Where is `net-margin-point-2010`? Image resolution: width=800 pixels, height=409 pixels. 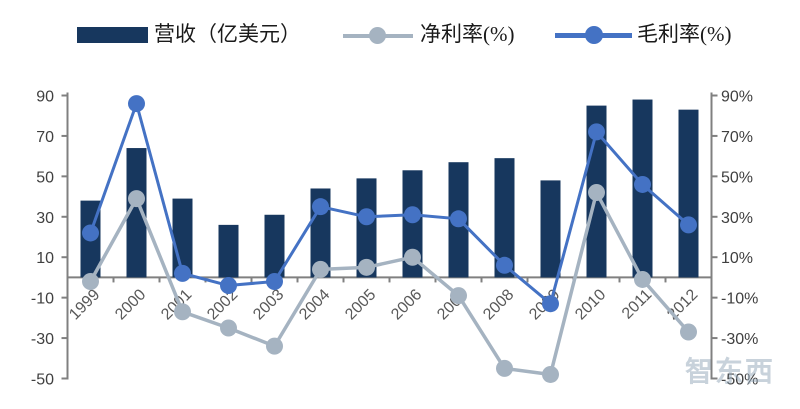
net-margin-point-2010 is located at coordinates (596, 193).